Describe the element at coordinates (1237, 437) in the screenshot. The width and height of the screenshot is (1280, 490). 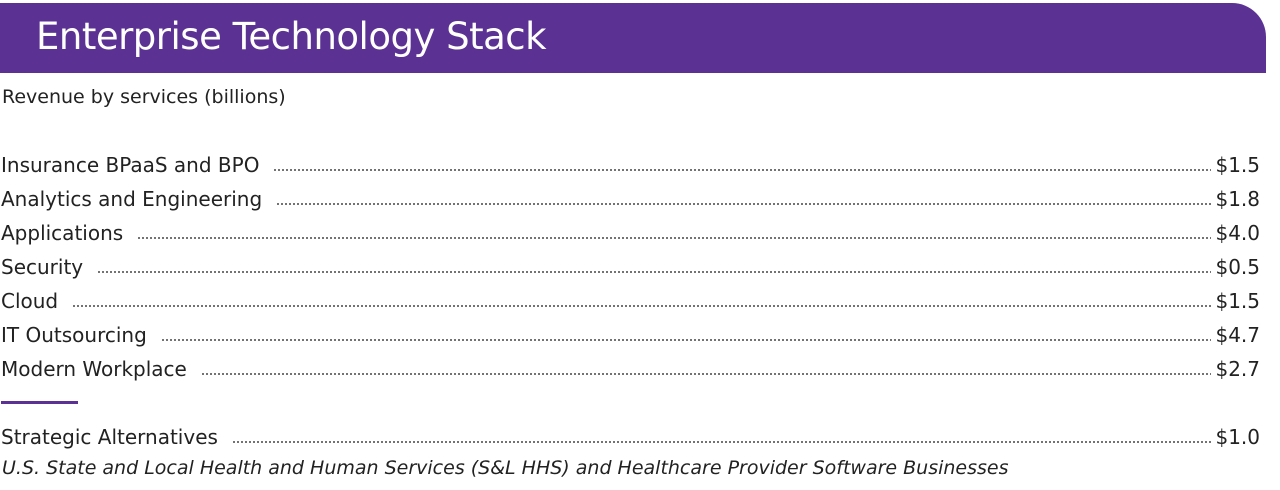
I see `strategic-value: $1.0` at that location.